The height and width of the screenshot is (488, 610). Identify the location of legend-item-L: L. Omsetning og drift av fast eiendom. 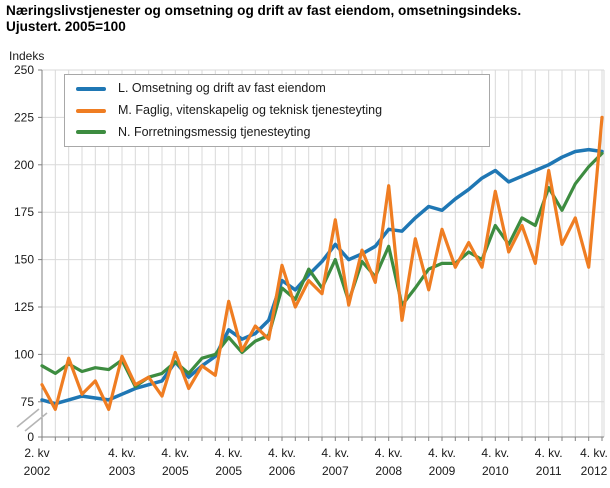
(277, 88).